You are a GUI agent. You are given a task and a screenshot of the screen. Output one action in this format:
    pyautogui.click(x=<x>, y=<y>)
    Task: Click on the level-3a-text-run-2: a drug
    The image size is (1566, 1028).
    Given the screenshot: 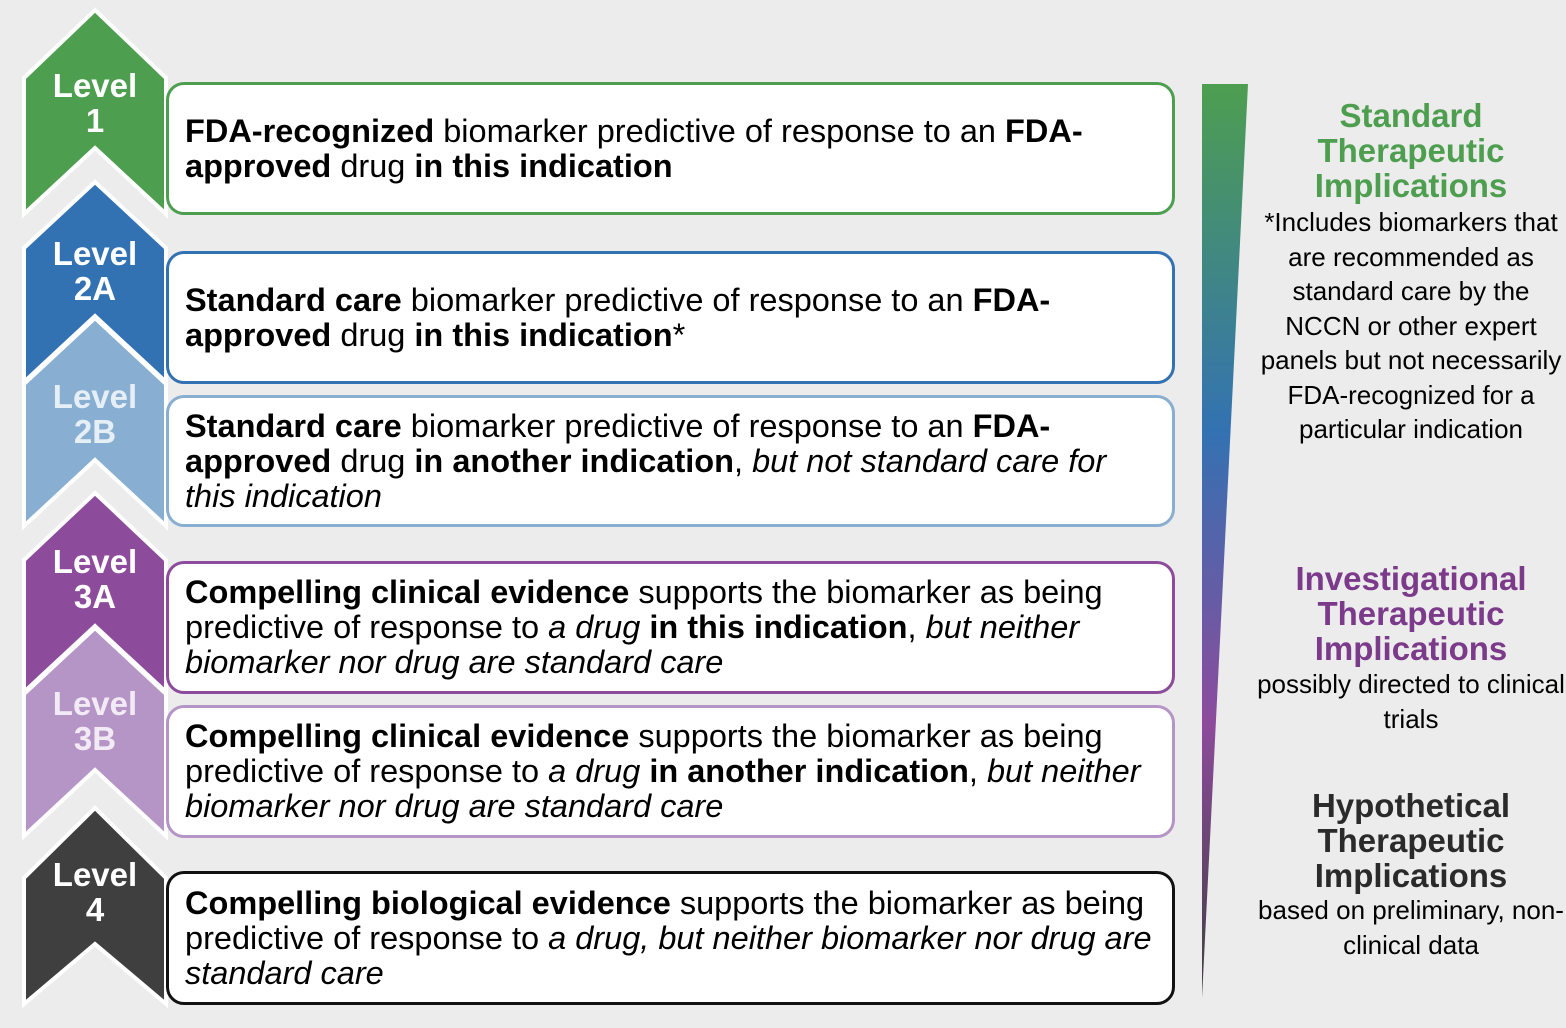 What is the action you would take?
    pyautogui.click(x=594, y=627)
    